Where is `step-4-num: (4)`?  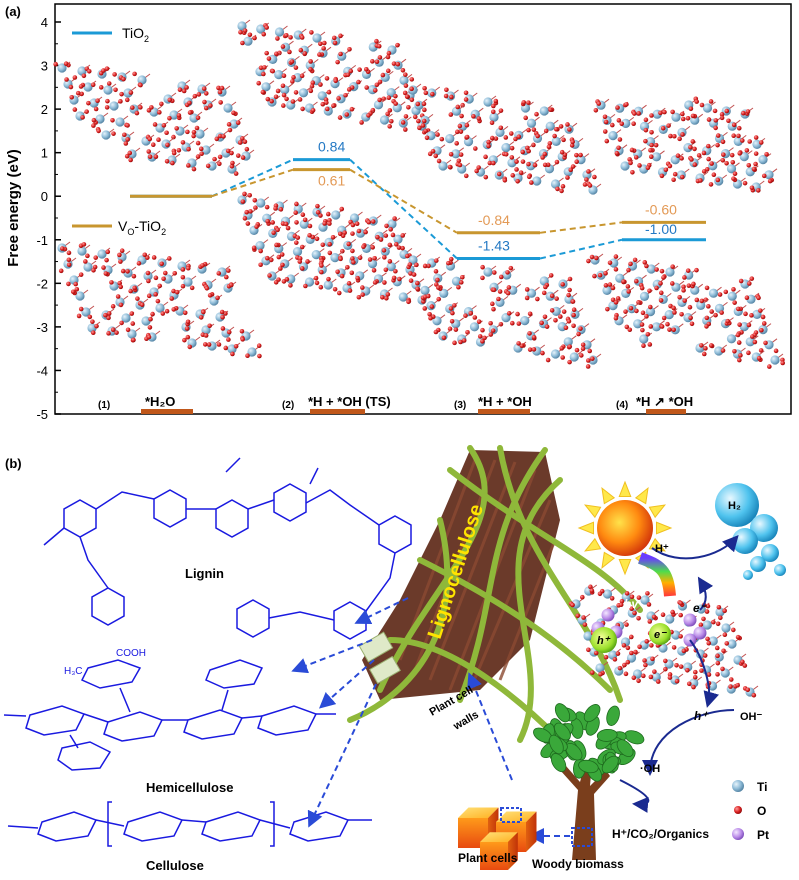 step-4-num: (4) is located at coordinates (622, 405).